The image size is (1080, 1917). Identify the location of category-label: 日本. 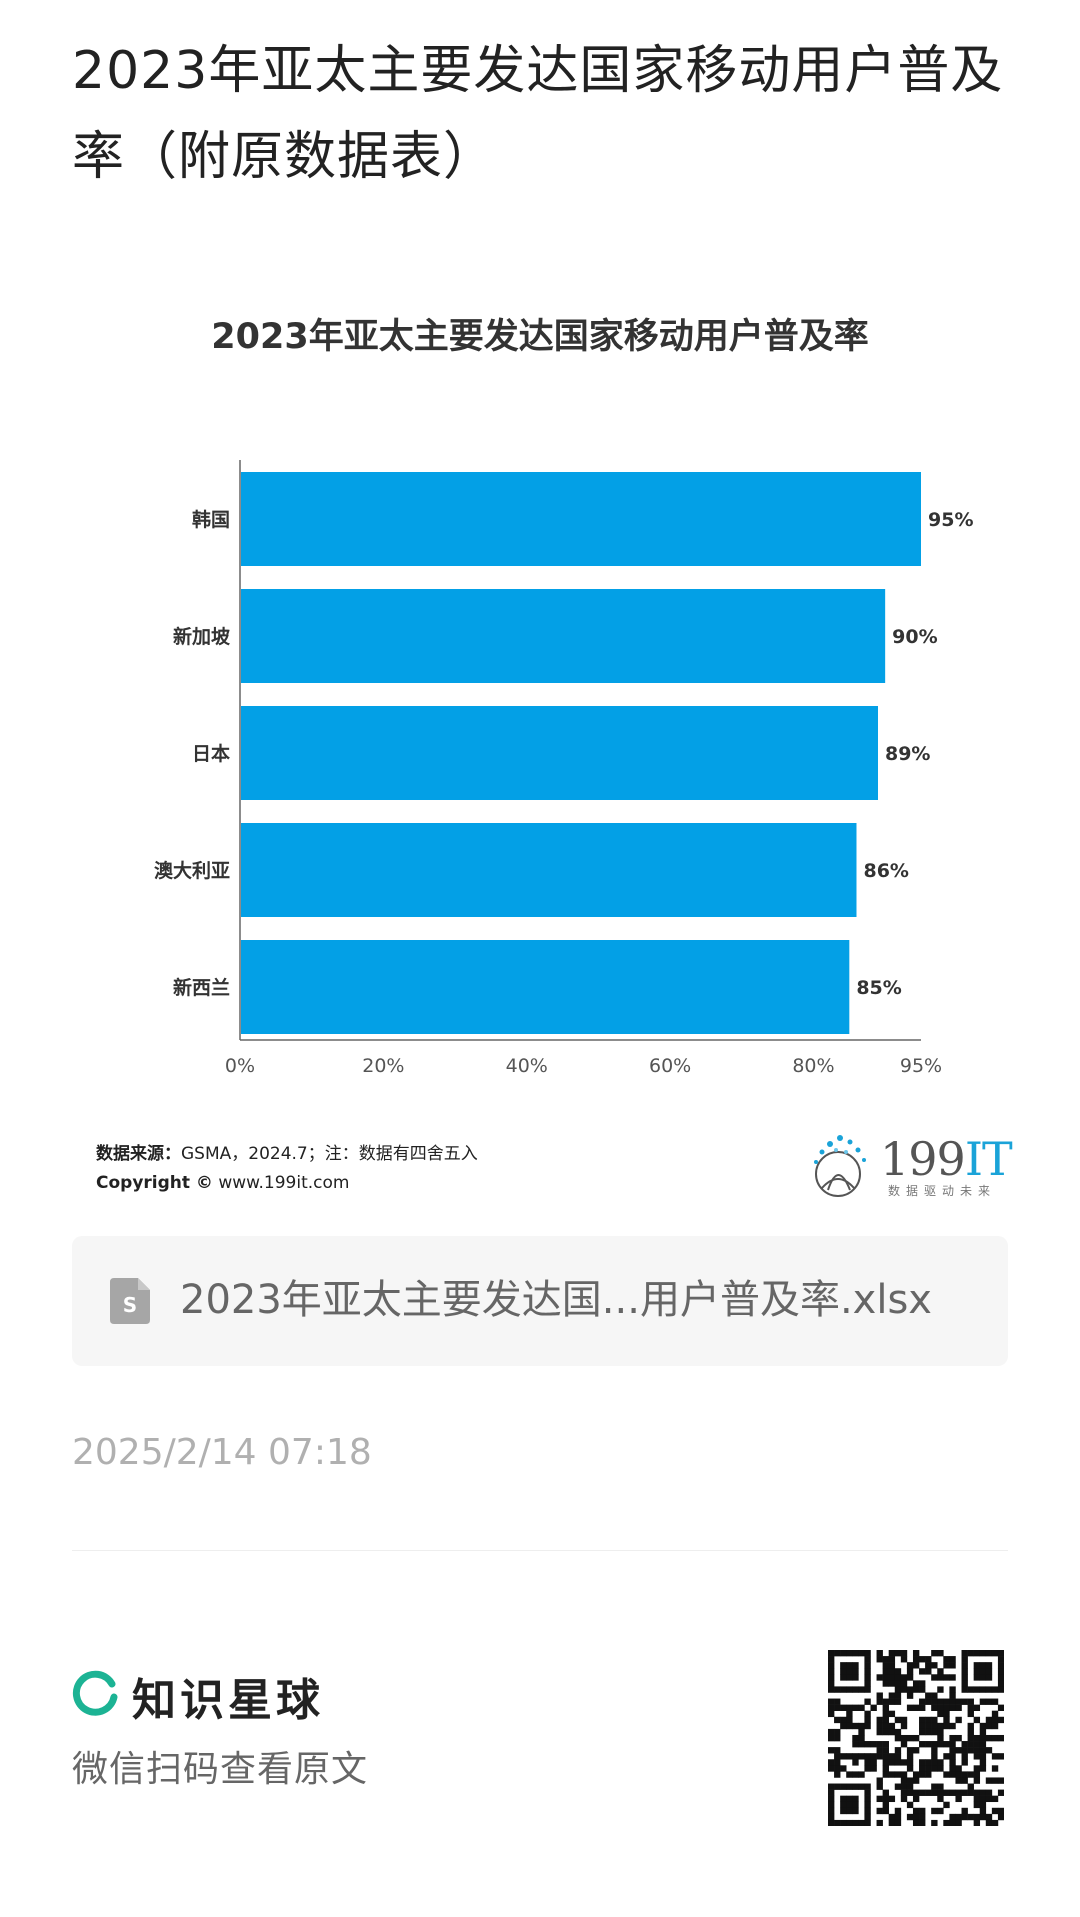
(211, 753).